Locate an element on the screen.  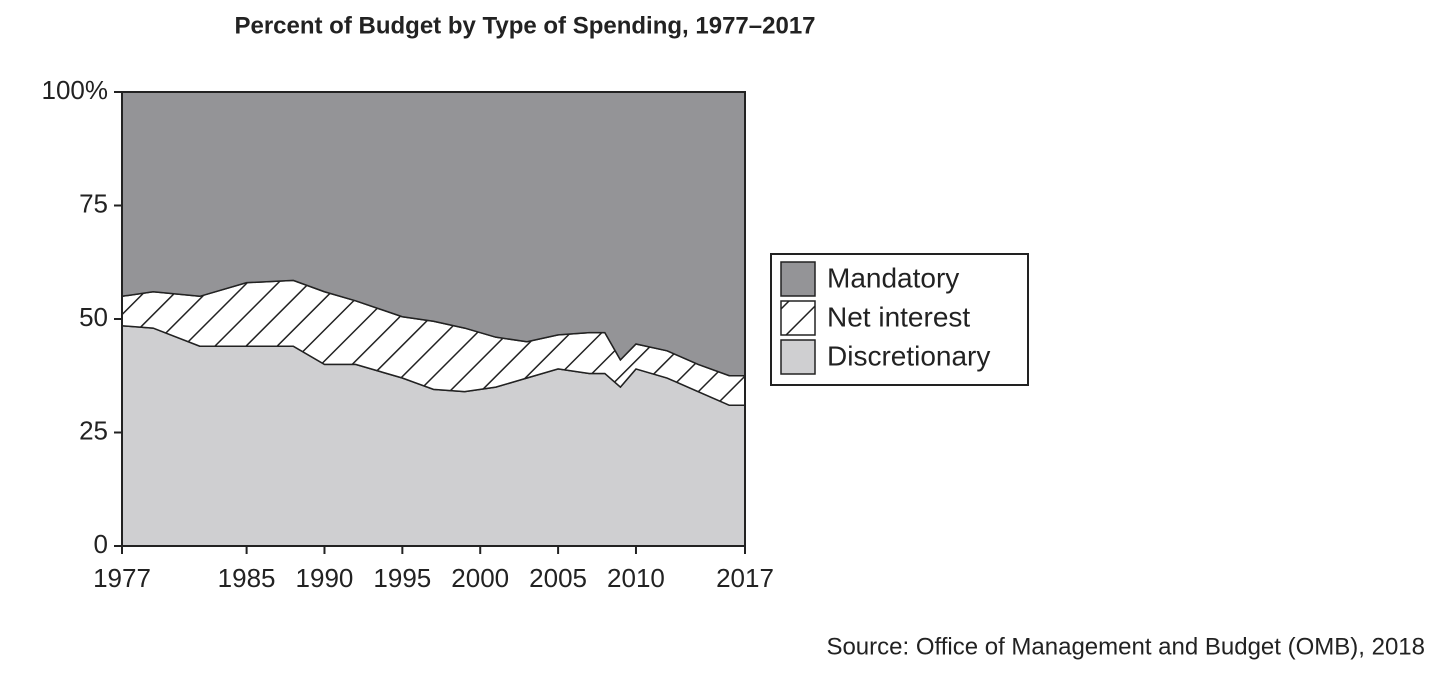
legend-label: Discretionary is located at coordinates (908, 355).